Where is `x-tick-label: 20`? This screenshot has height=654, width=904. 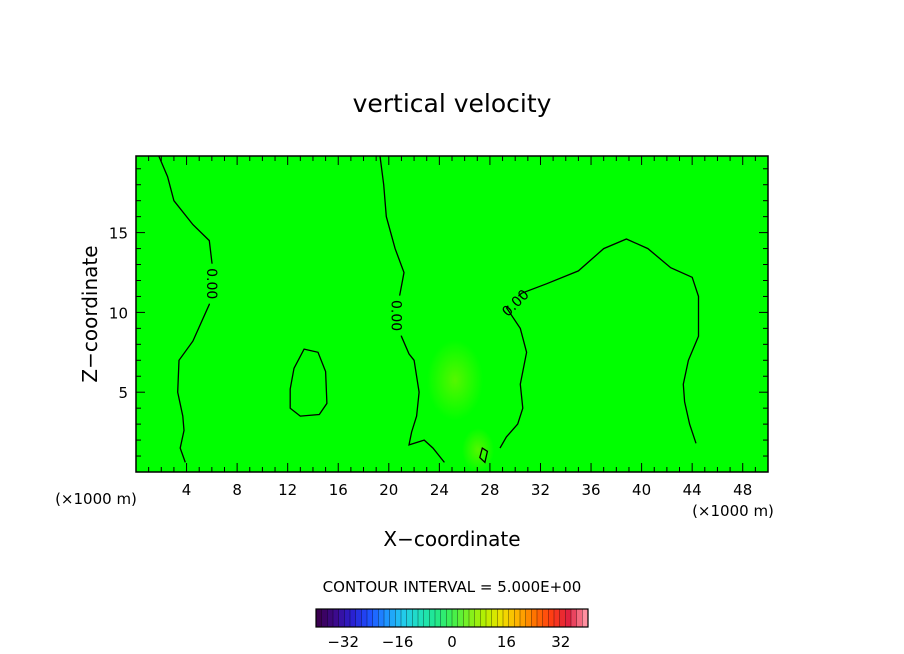 x-tick-label: 20 is located at coordinates (388, 490).